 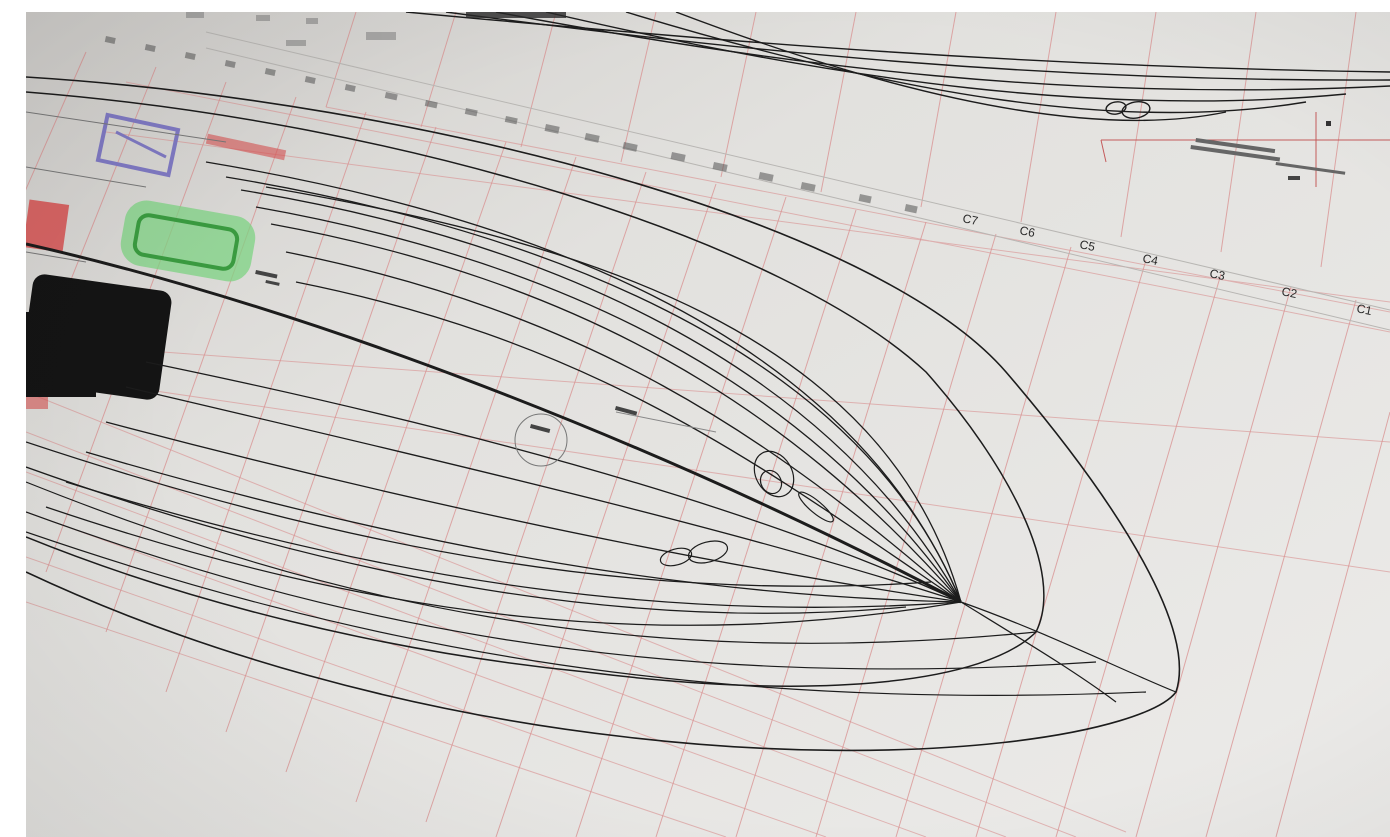 What do you see at coordinates (13, 418) in the screenshot?
I see `photo-border-left` at bounding box center [13, 418].